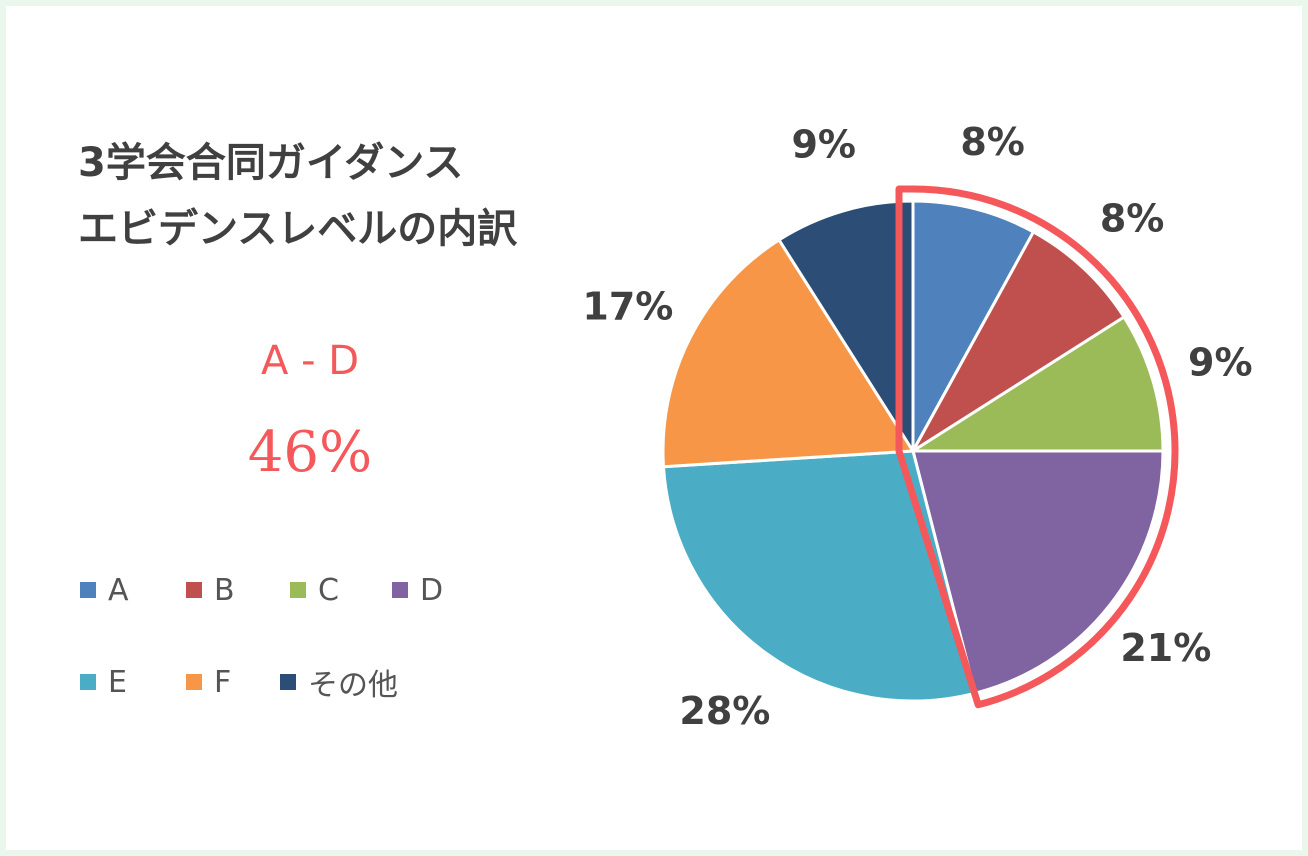 The image size is (1308, 856). Describe the element at coordinates (210, 590) in the screenshot. I see `legend-item-b: B` at that location.